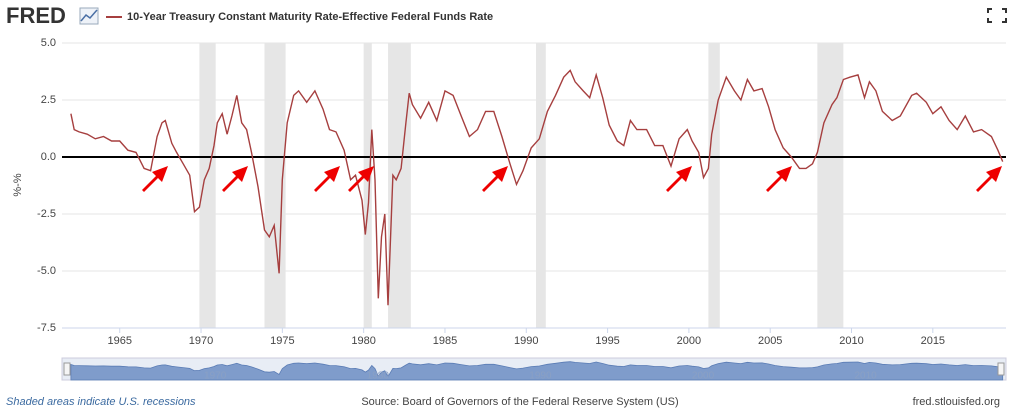 This screenshot has width=1024, height=415. Describe the element at coordinates (445, 341) in the screenshot. I see `x-tick-label: 1985` at that location.